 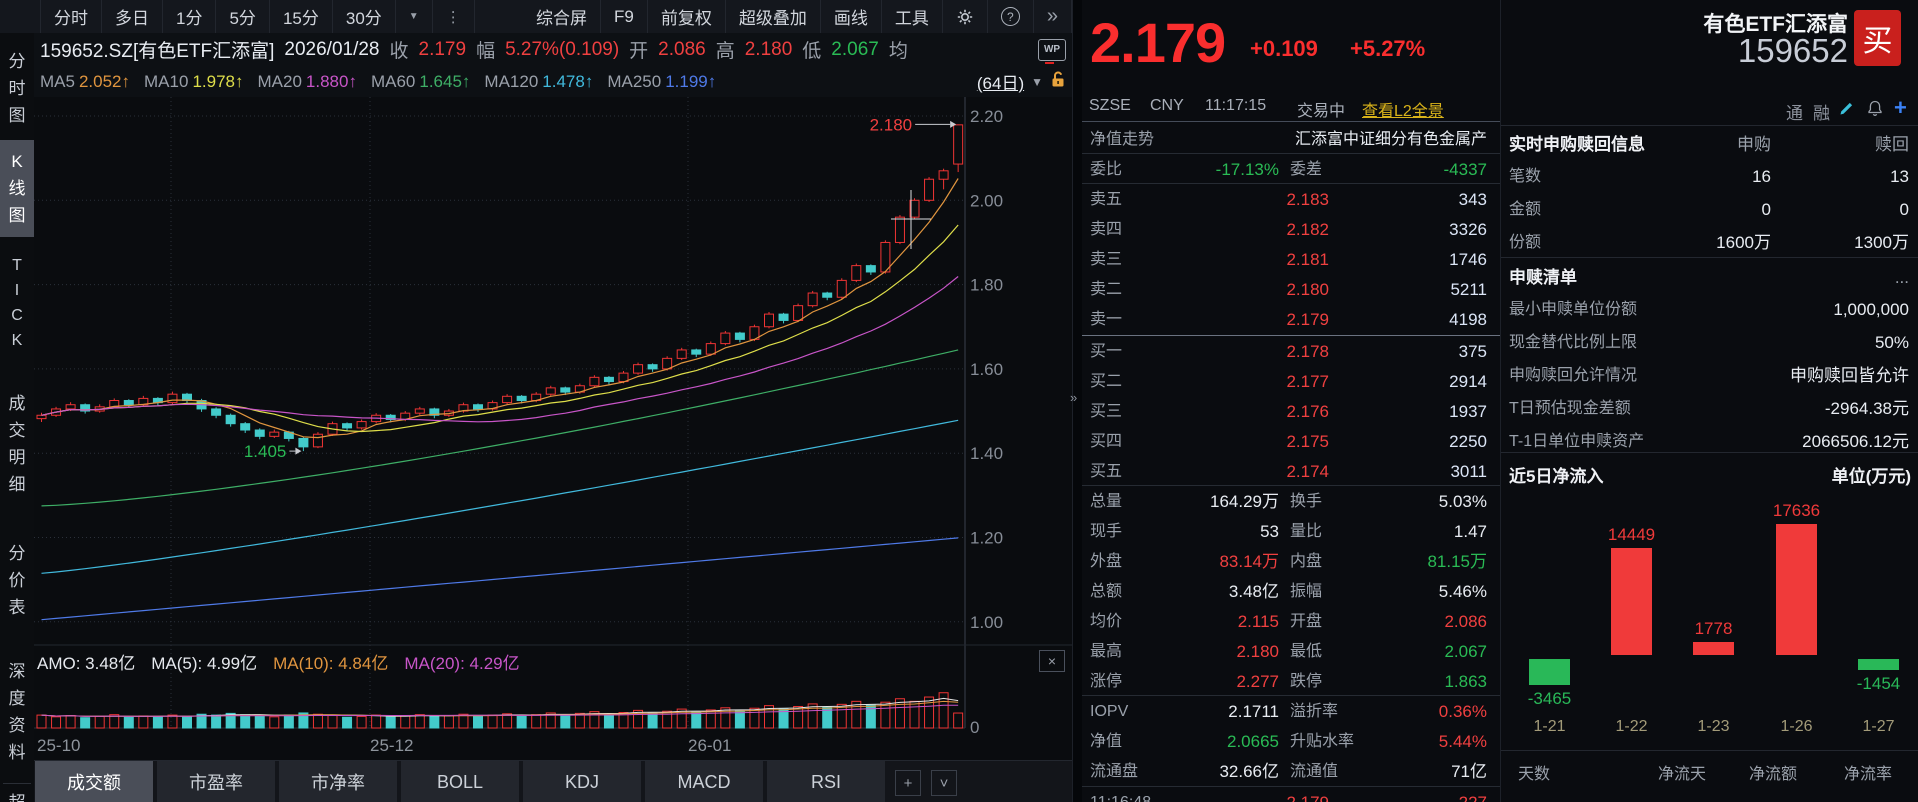 What do you see at coordinates (1570, 408) in the screenshot?
I see `redemption-row-label: T日预估现金差额` at bounding box center [1570, 408].